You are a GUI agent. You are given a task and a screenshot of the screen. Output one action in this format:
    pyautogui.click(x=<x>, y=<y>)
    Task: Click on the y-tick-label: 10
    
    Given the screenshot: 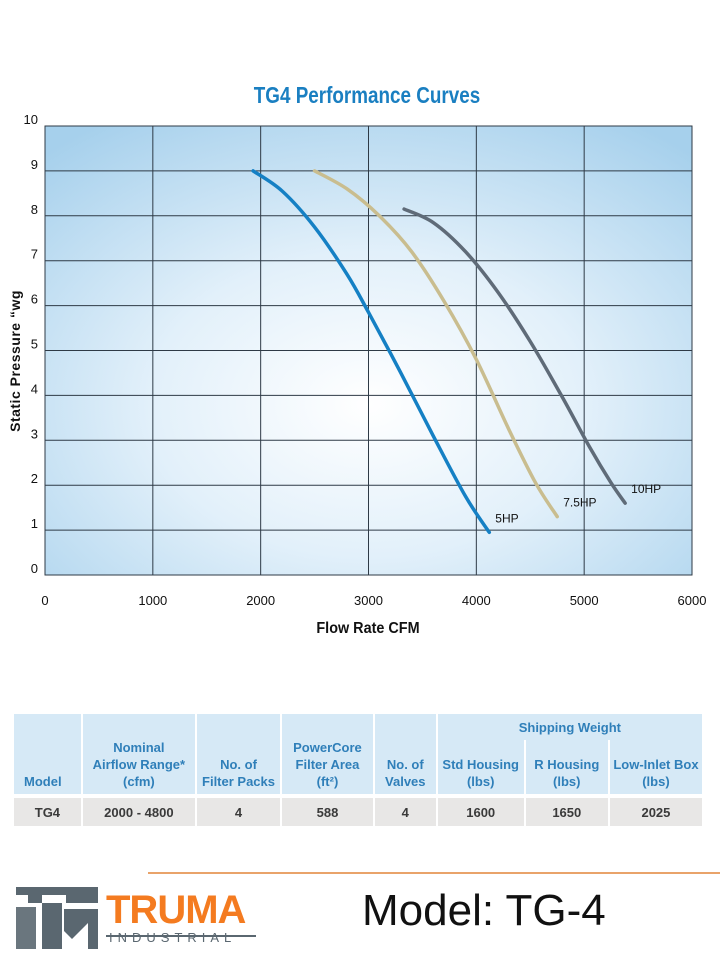 What is the action you would take?
    pyautogui.click(x=31, y=119)
    